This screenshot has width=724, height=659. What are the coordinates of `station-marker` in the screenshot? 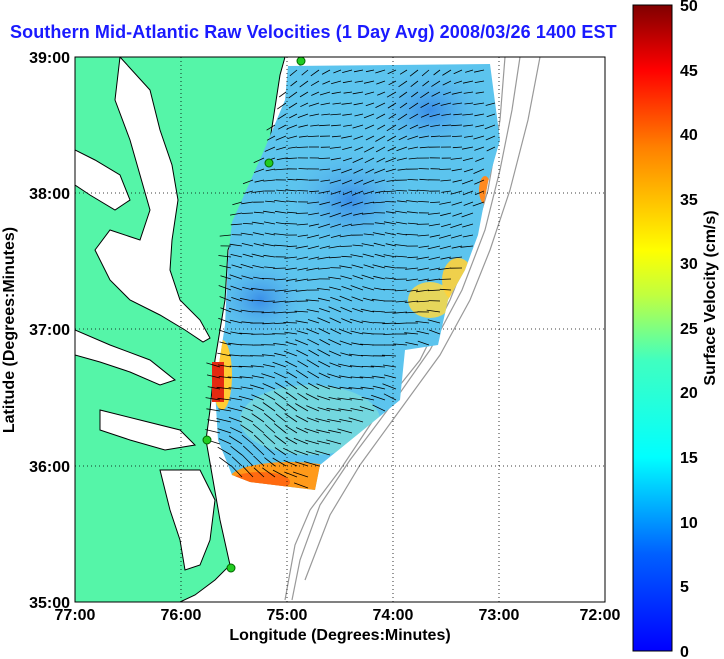 It's located at (269, 163).